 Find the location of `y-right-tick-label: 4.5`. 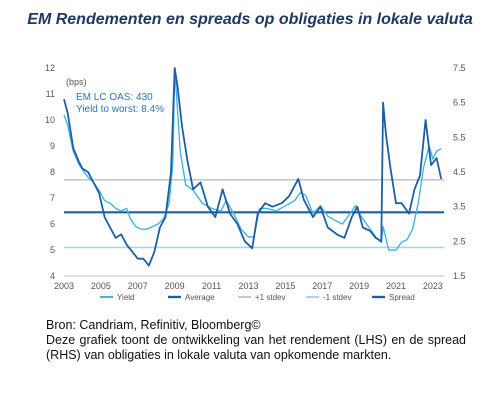

y-right-tick-label: 4.5 is located at coordinates (459, 172).